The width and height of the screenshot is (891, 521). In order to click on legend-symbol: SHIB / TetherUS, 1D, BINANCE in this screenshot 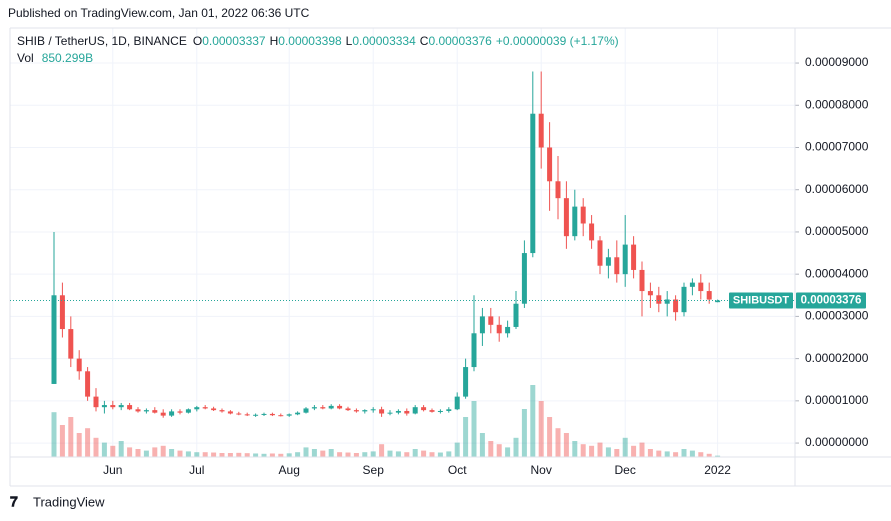, I will do `click(102, 41)`.